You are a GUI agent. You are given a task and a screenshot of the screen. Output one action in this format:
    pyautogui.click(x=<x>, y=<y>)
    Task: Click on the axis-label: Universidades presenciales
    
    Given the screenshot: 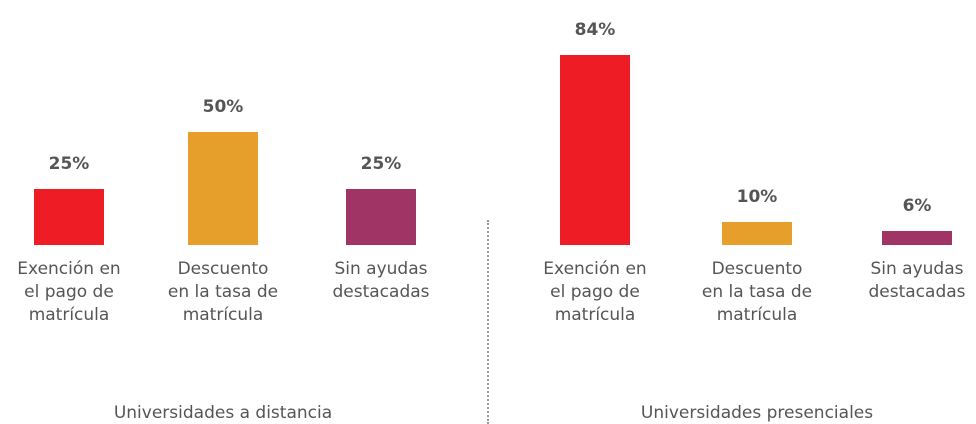 What is the action you would take?
    pyautogui.click(x=757, y=413)
    